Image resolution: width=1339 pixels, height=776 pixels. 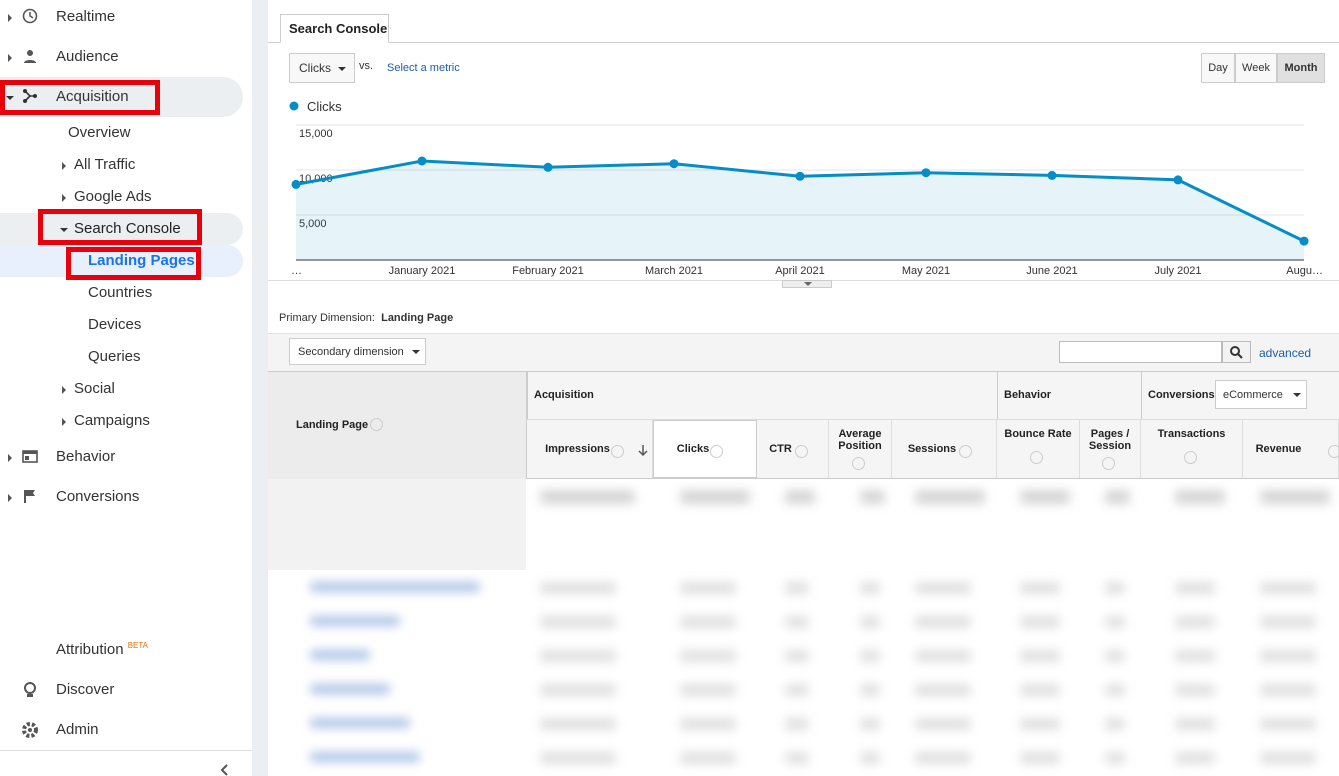 I want to click on period-button: Day, so click(x=1218, y=68).